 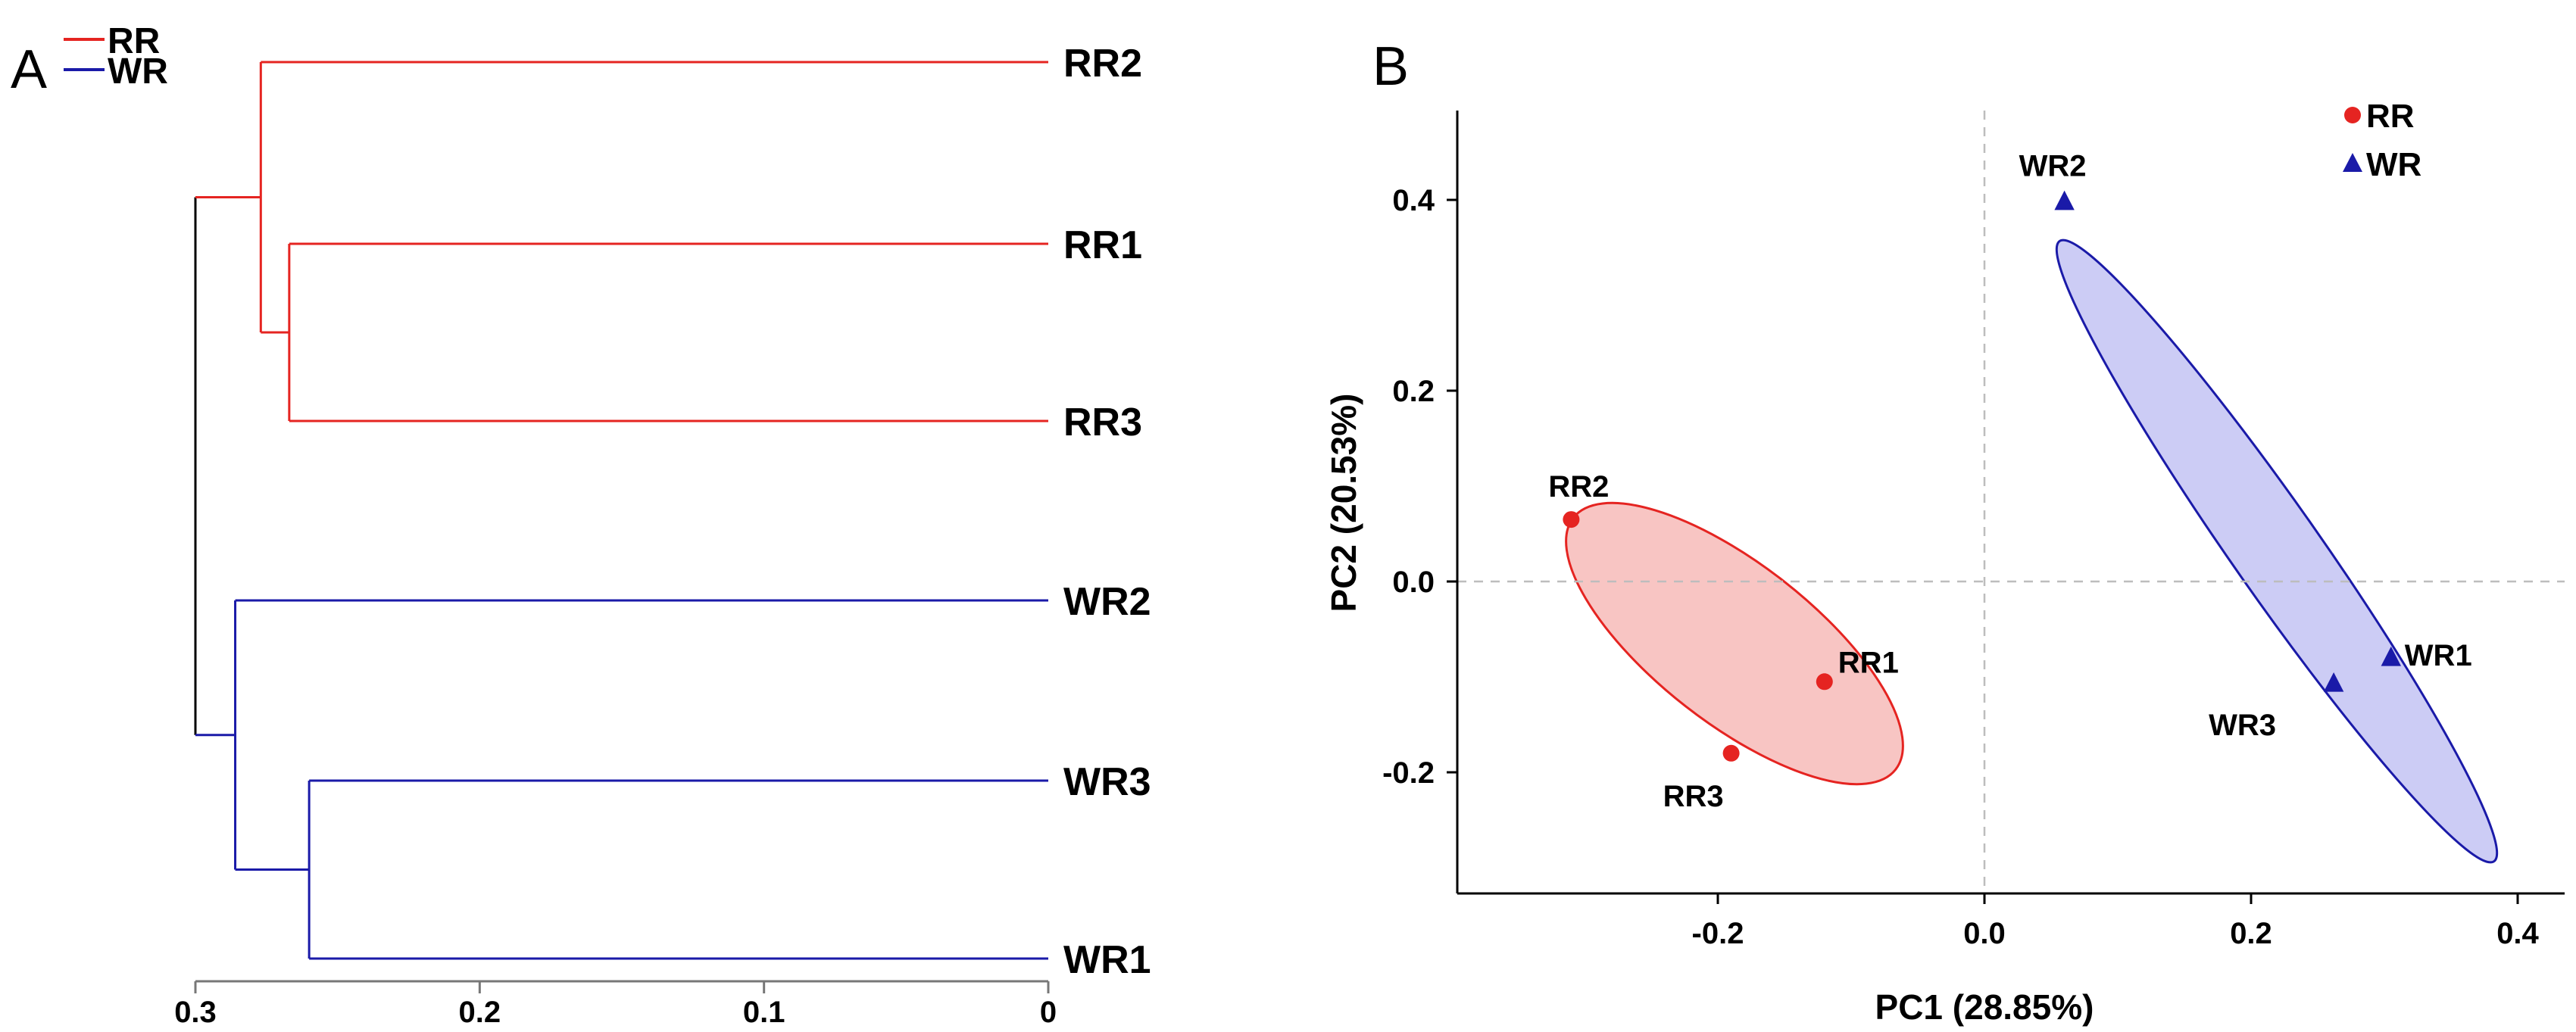 I want to click on point-wr1, so click(x=2391, y=656).